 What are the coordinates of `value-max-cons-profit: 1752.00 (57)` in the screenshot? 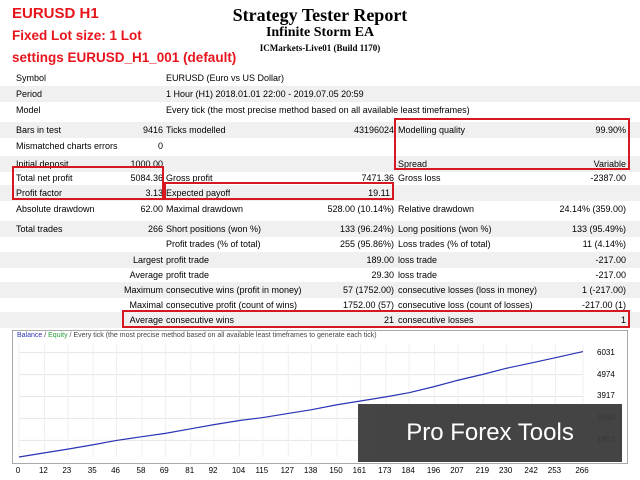 It's located at (368, 305).